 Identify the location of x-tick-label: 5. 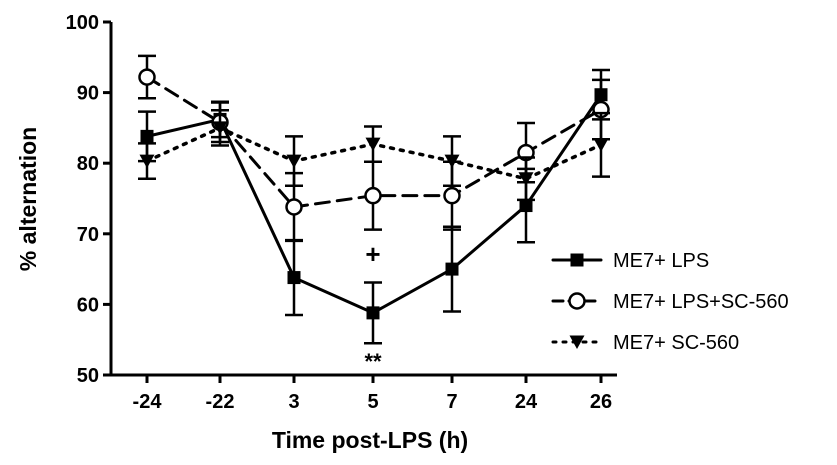
(372, 402).